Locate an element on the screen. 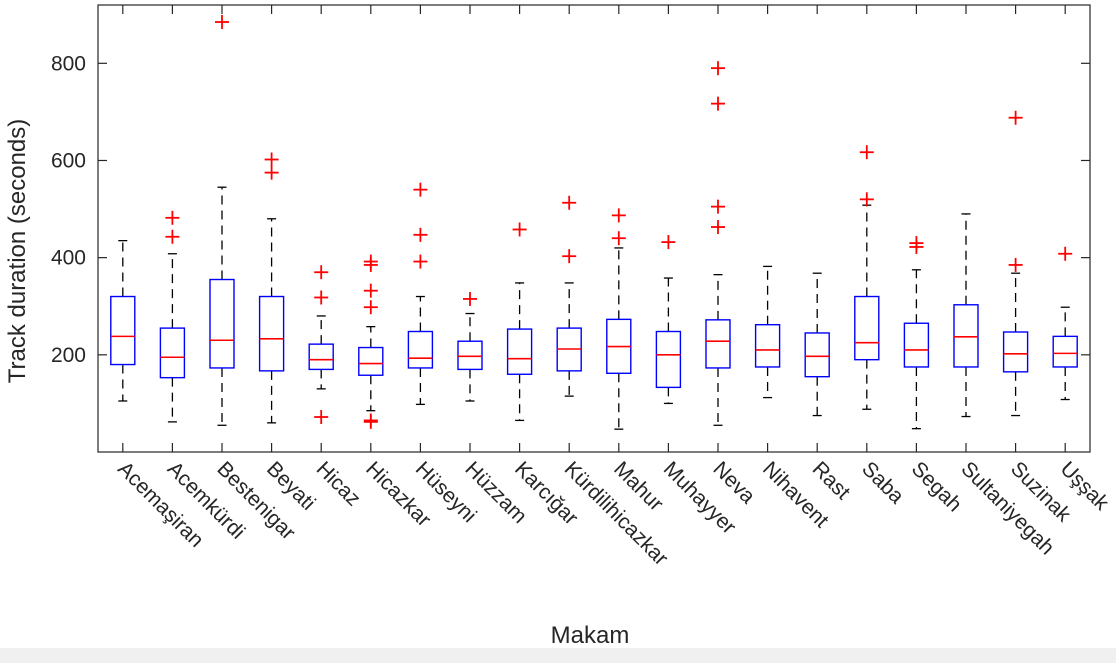  x-tick-label: Saba is located at coordinates (882, 482).